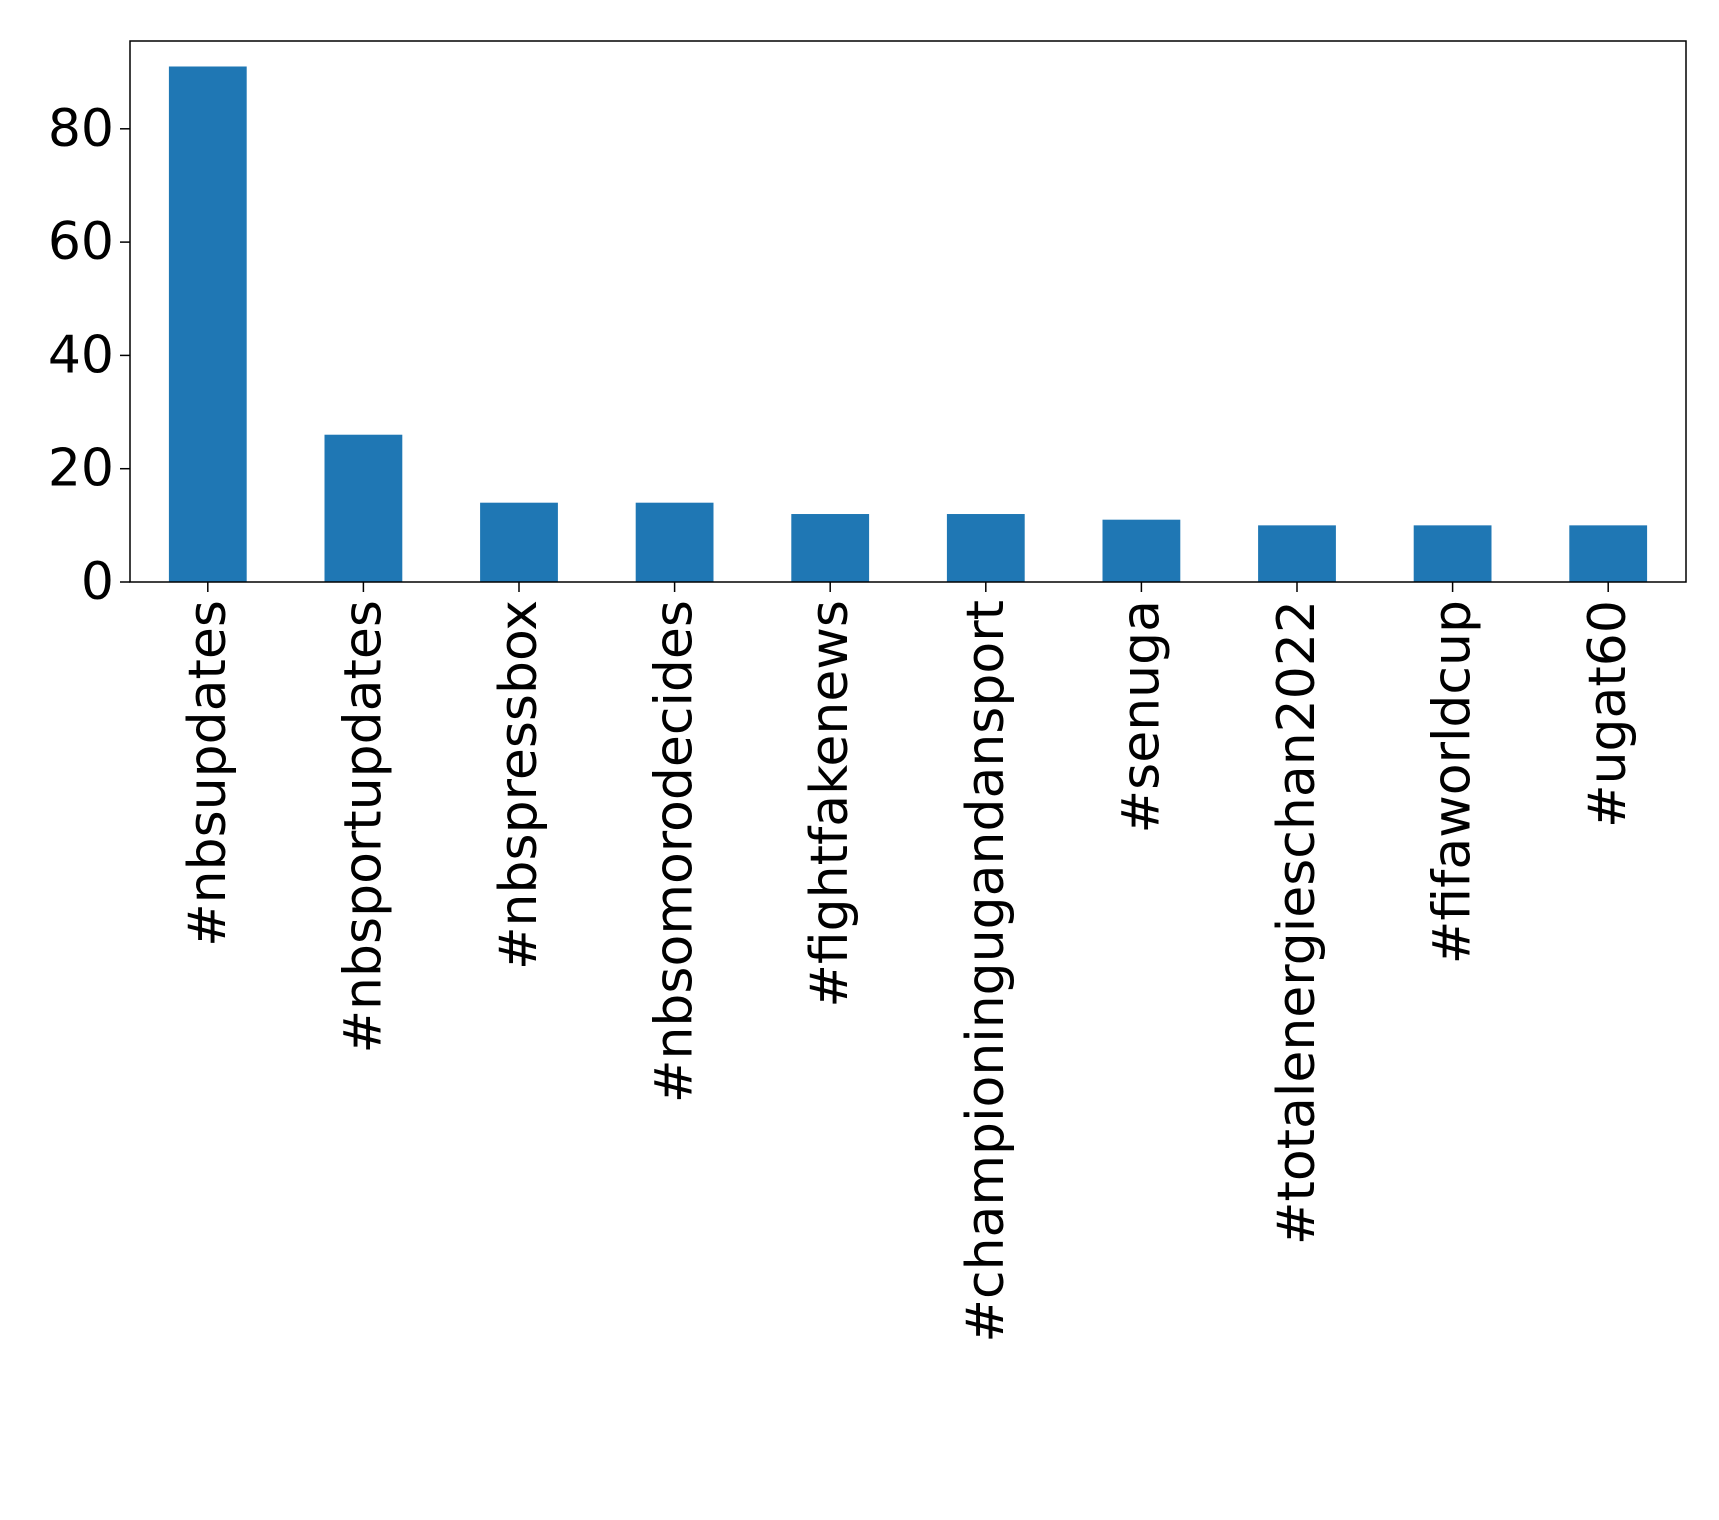 The width and height of the screenshot is (1719, 1520). Describe the element at coordinates (1453, 782) in the screenshot. I see `x-tick-label: #fifaworldcup` at that location.